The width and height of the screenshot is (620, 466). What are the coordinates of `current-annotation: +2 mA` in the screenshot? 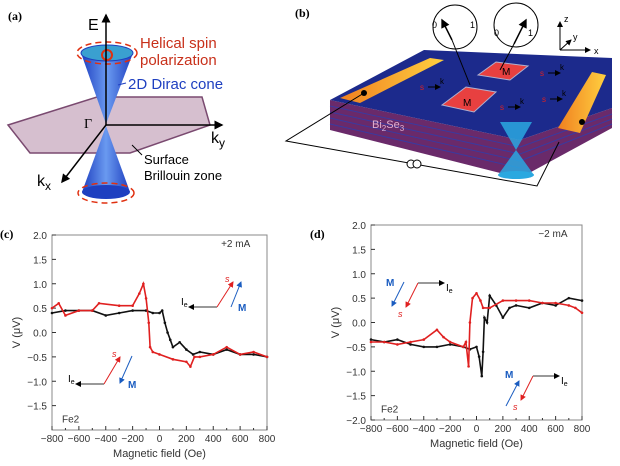 It's located at (236, 244).